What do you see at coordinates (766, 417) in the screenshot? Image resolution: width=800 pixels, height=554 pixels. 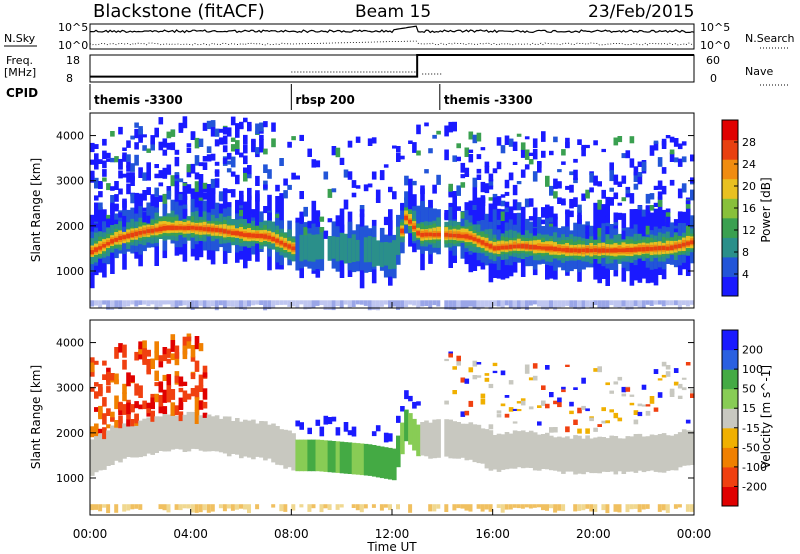 I see `velocity-colorbar-label: Velocity [m s^-1]` at bounding box center [766, 417].